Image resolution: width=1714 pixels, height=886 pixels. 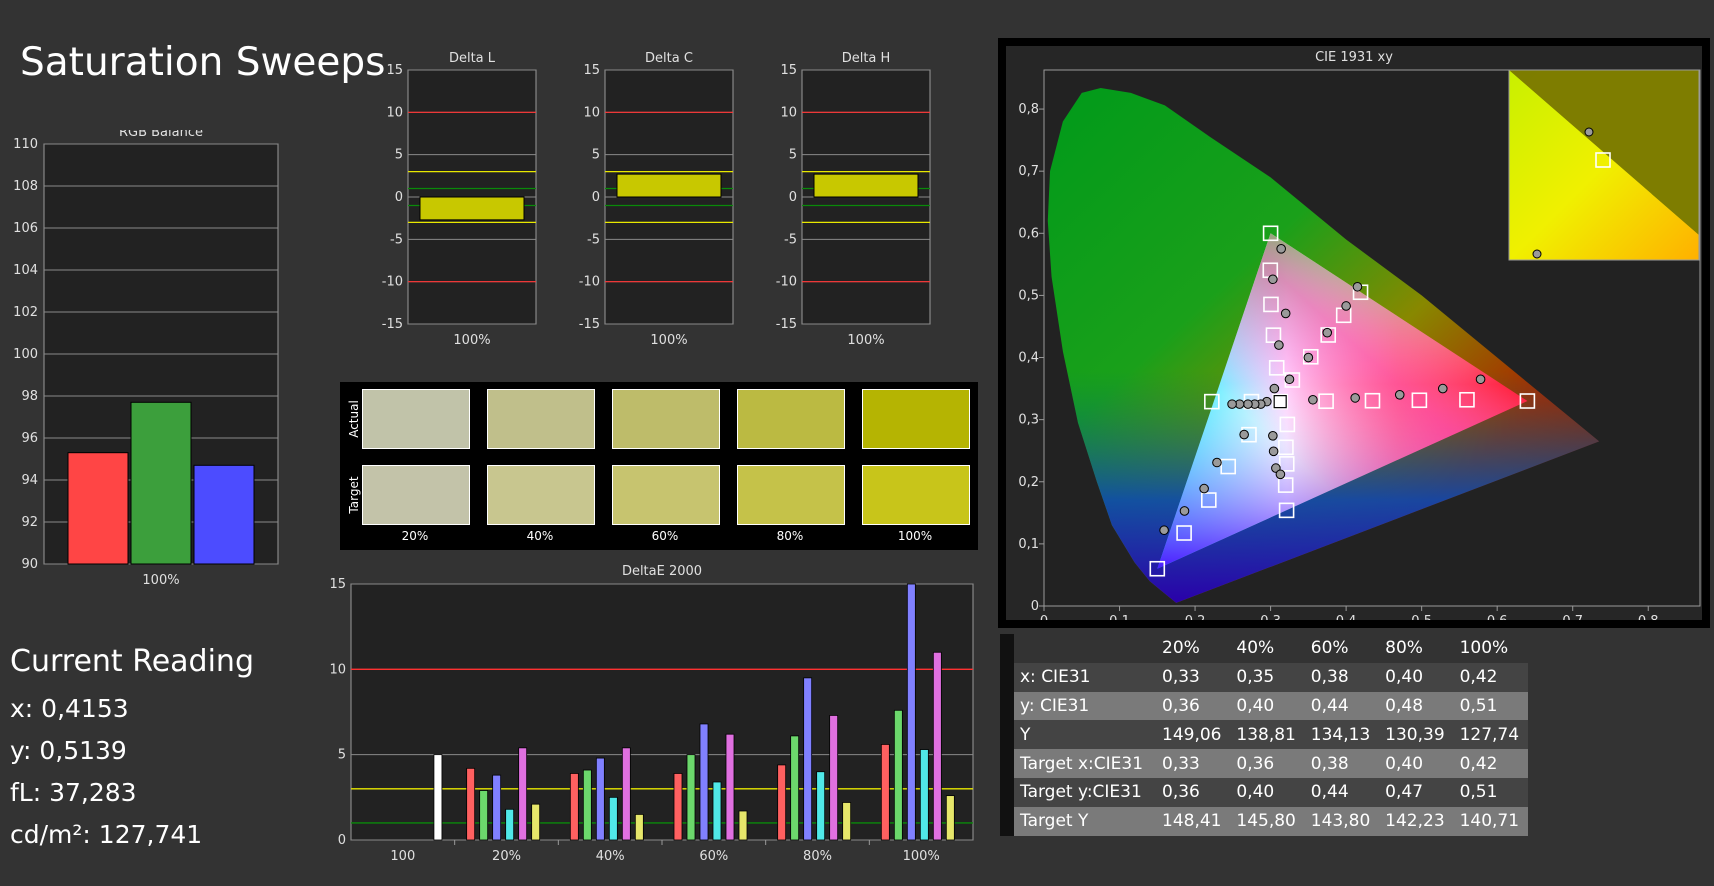 What do you see at coordinates (1264, 821) in the screenshot?
I see `table-row: Target Y 148,41 145,80 143,80 142,23 140,71` at bounding box center [1264, 821].